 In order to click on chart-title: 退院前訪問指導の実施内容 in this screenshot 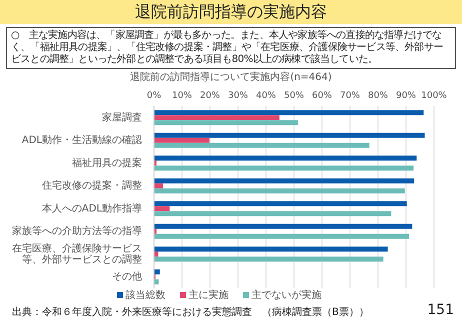, I will do `click(231, 12)`.